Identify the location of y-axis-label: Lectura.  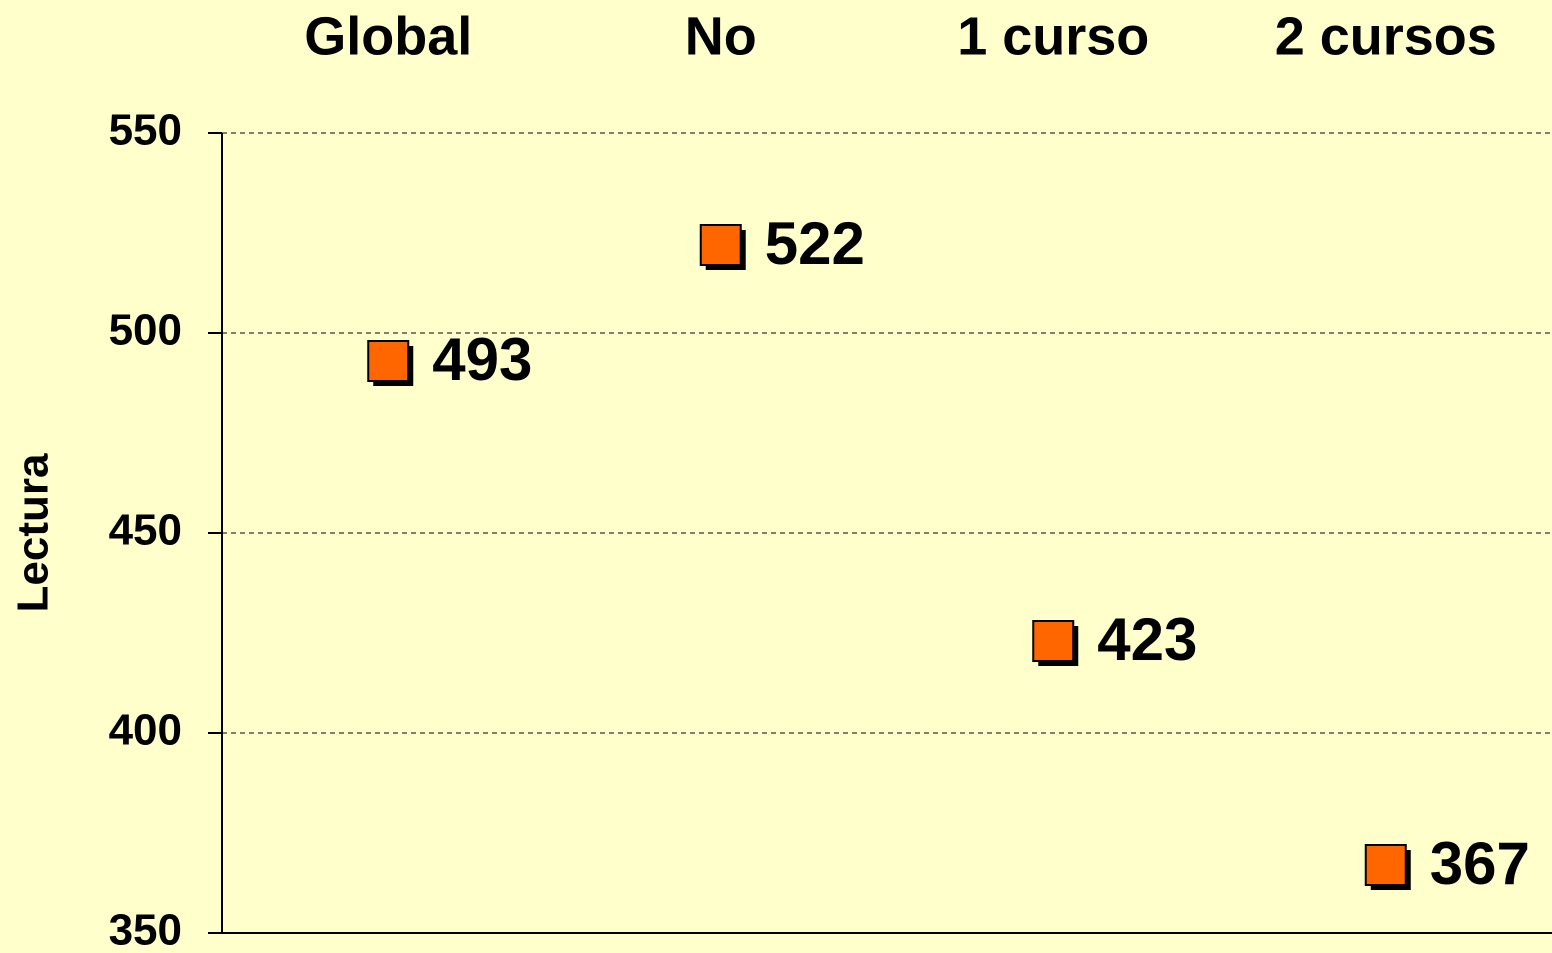
(33, 532).